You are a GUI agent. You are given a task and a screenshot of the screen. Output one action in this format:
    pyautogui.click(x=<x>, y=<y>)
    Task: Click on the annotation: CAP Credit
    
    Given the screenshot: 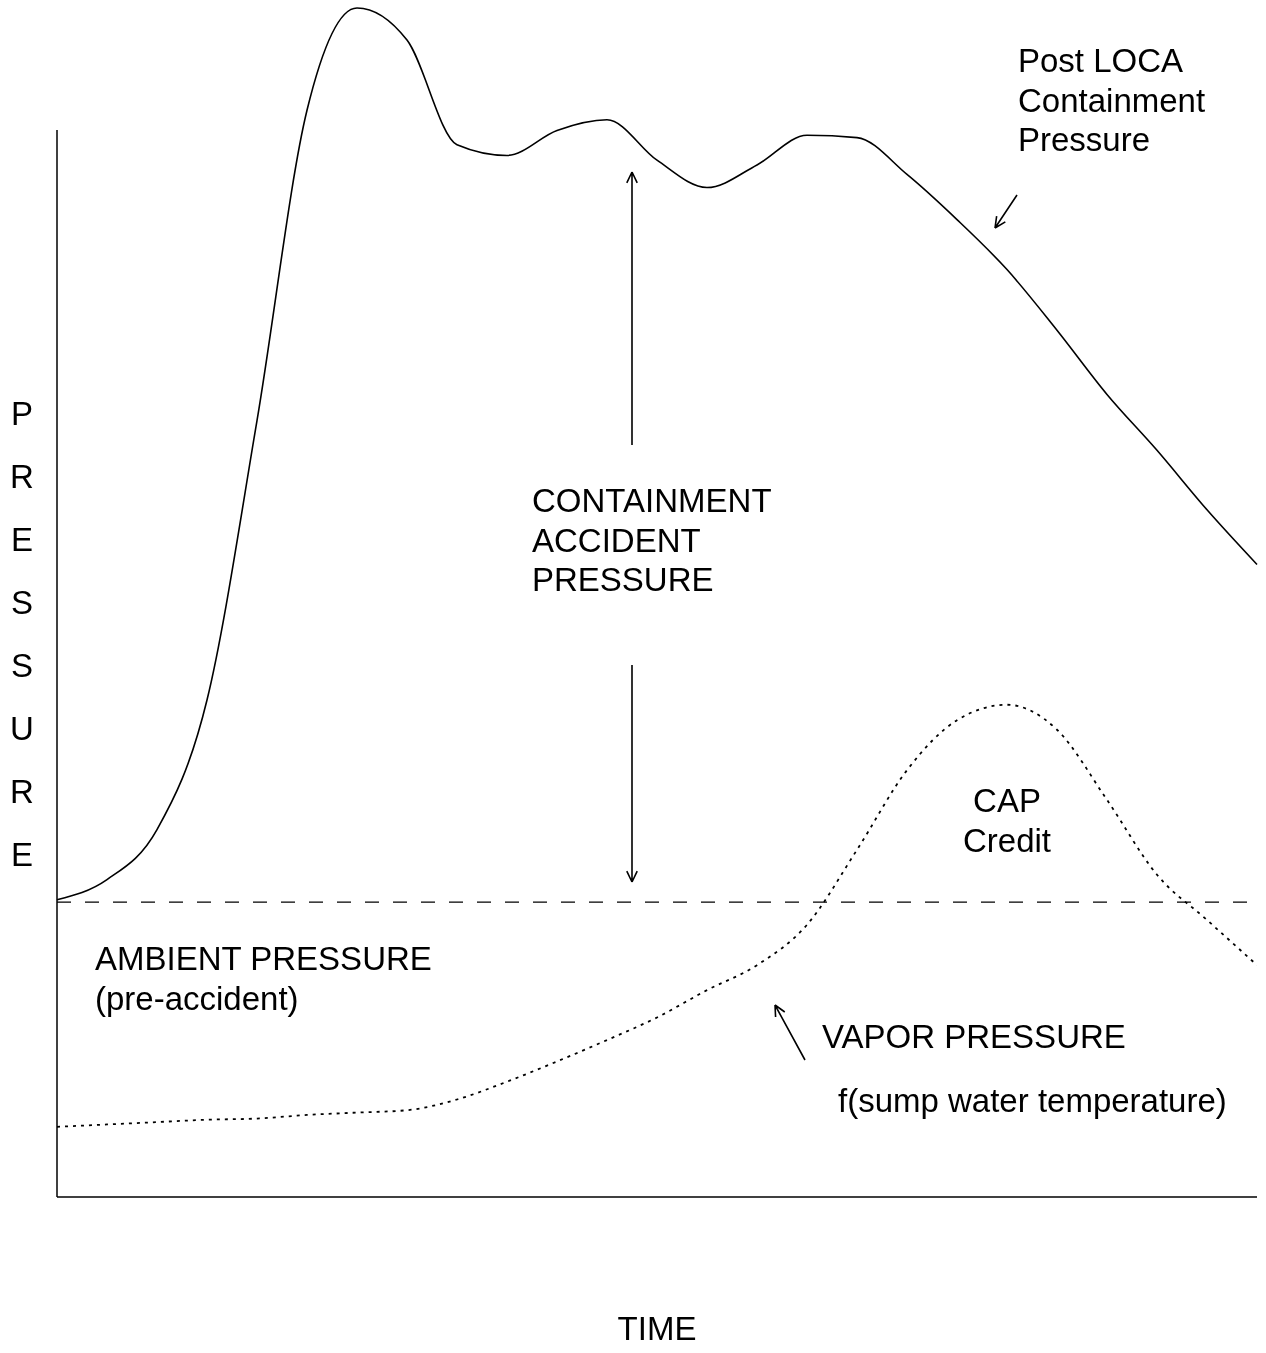 What is the action you would take?
    pyautogui.click(x=1007, y=820)
    